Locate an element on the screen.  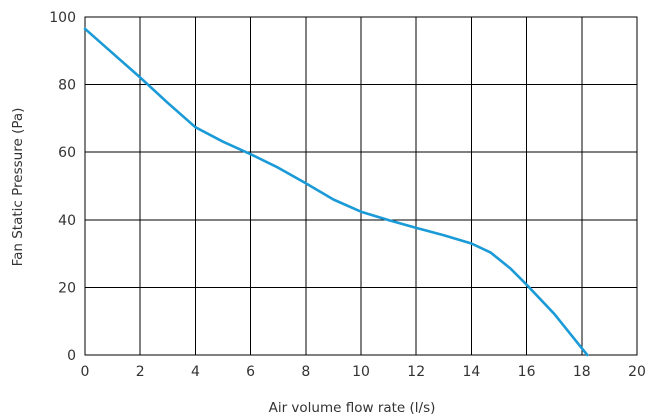
x-tick-label: 14 is located at coordinates (471, 372).